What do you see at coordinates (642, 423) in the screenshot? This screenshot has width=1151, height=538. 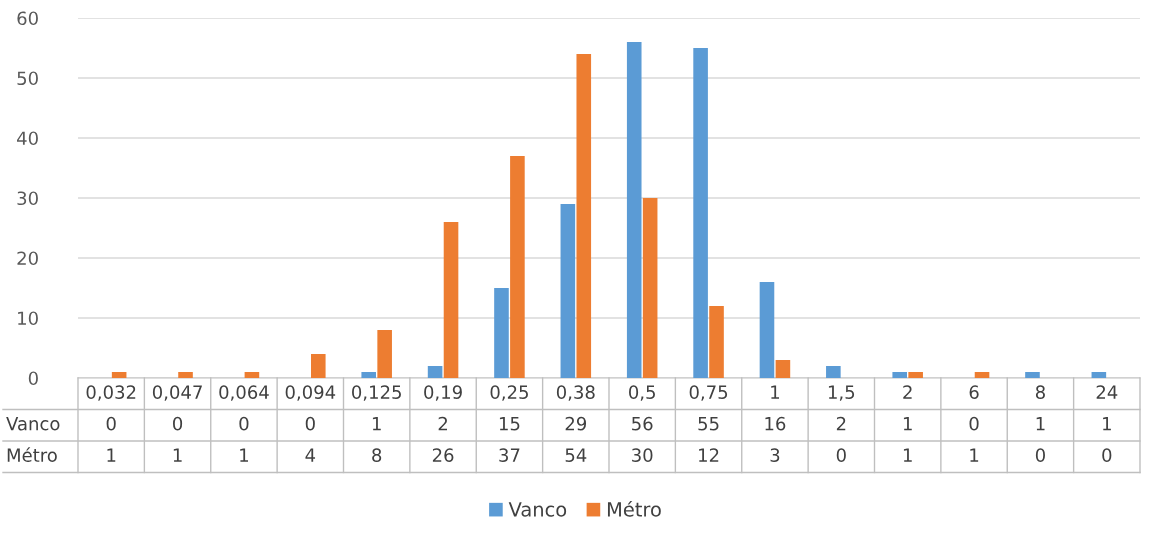 I see `data-label: 56` at bounding box center [642, 423].